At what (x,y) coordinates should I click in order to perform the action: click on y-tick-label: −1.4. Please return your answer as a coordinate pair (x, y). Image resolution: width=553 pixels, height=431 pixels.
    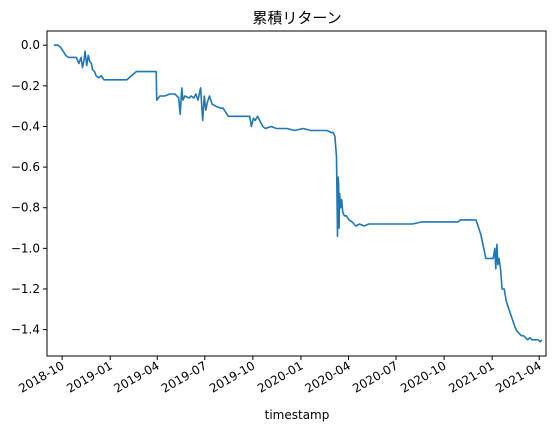
    Looking at the image, I should click on (25, 330).